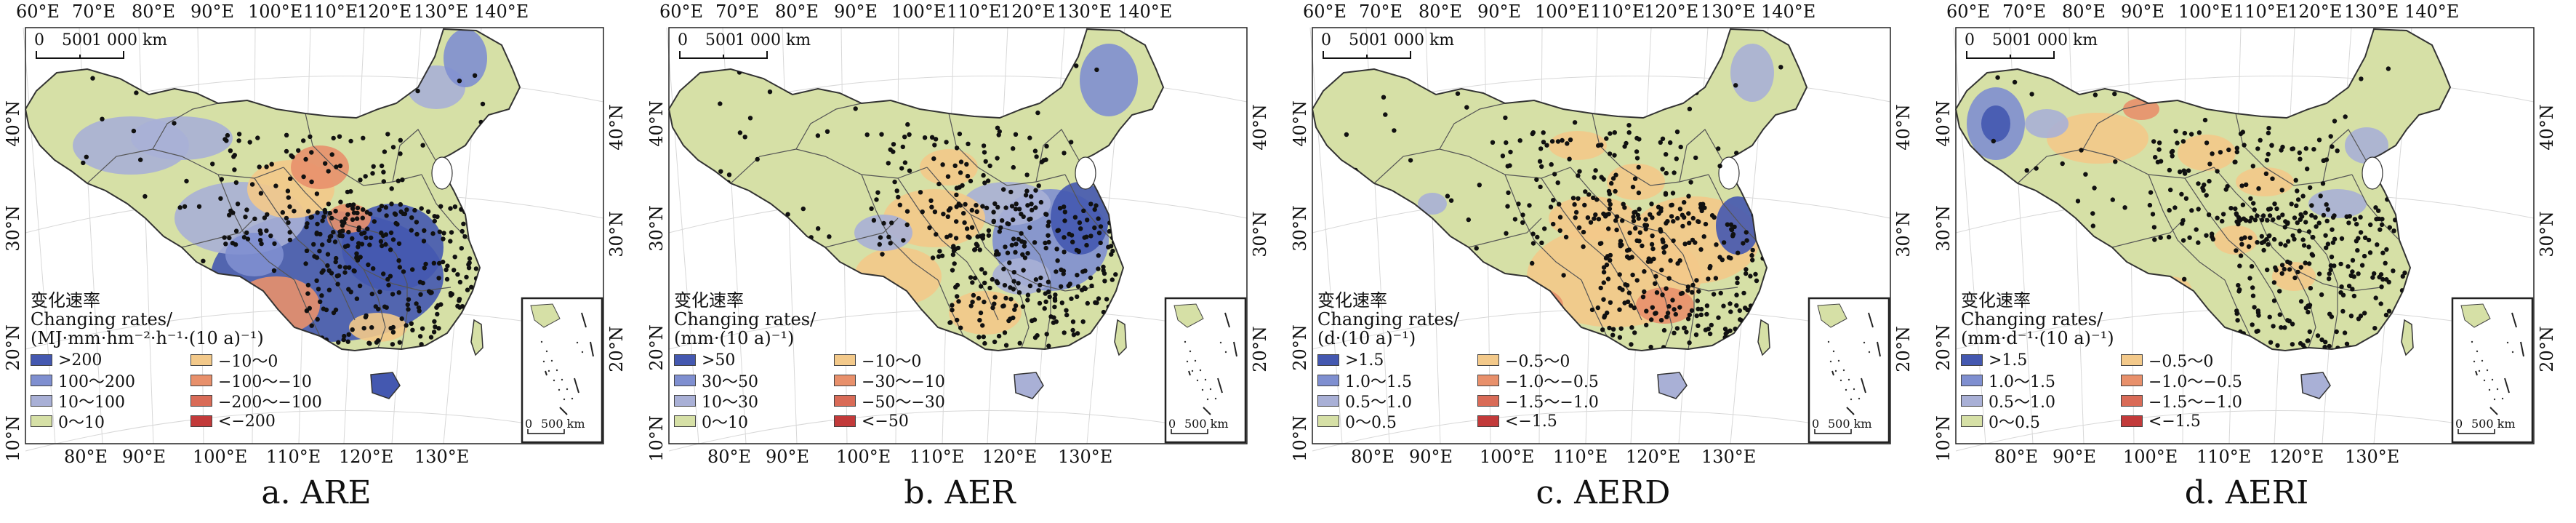 Image resolution: width=2576 pixels, height=523 pixels. Describe the element at coordinates (885, 421) in the screenshot. I see `legend-label: <−50` at that location.